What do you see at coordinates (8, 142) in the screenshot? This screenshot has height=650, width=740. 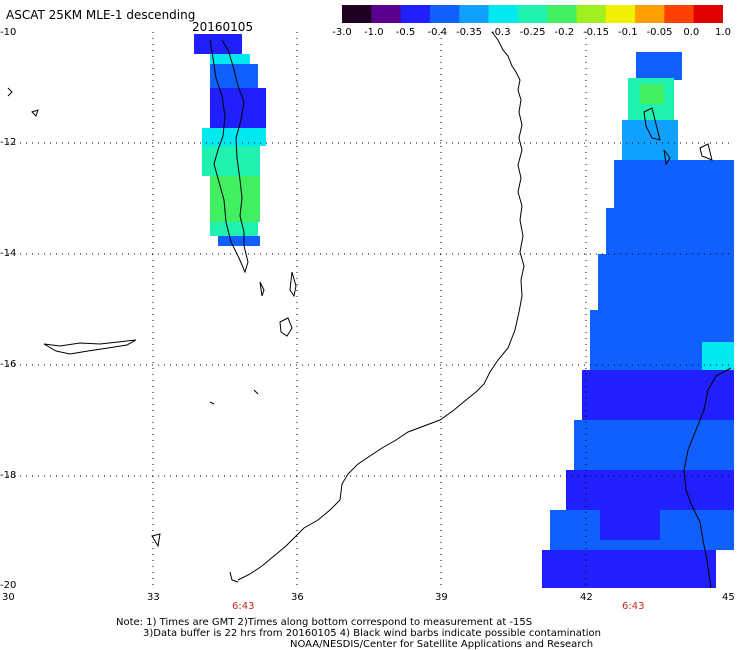 I see `y-axis-label: -12` at bounding box center [8, 142].